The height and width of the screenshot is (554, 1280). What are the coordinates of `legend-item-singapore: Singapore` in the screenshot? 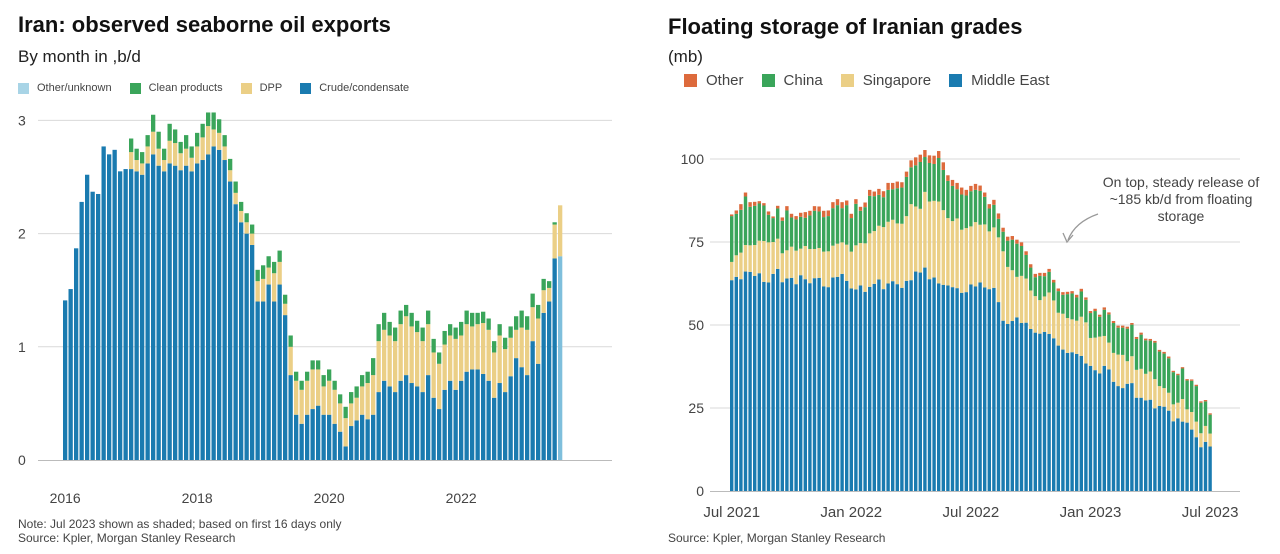 It's located at (885, 80).